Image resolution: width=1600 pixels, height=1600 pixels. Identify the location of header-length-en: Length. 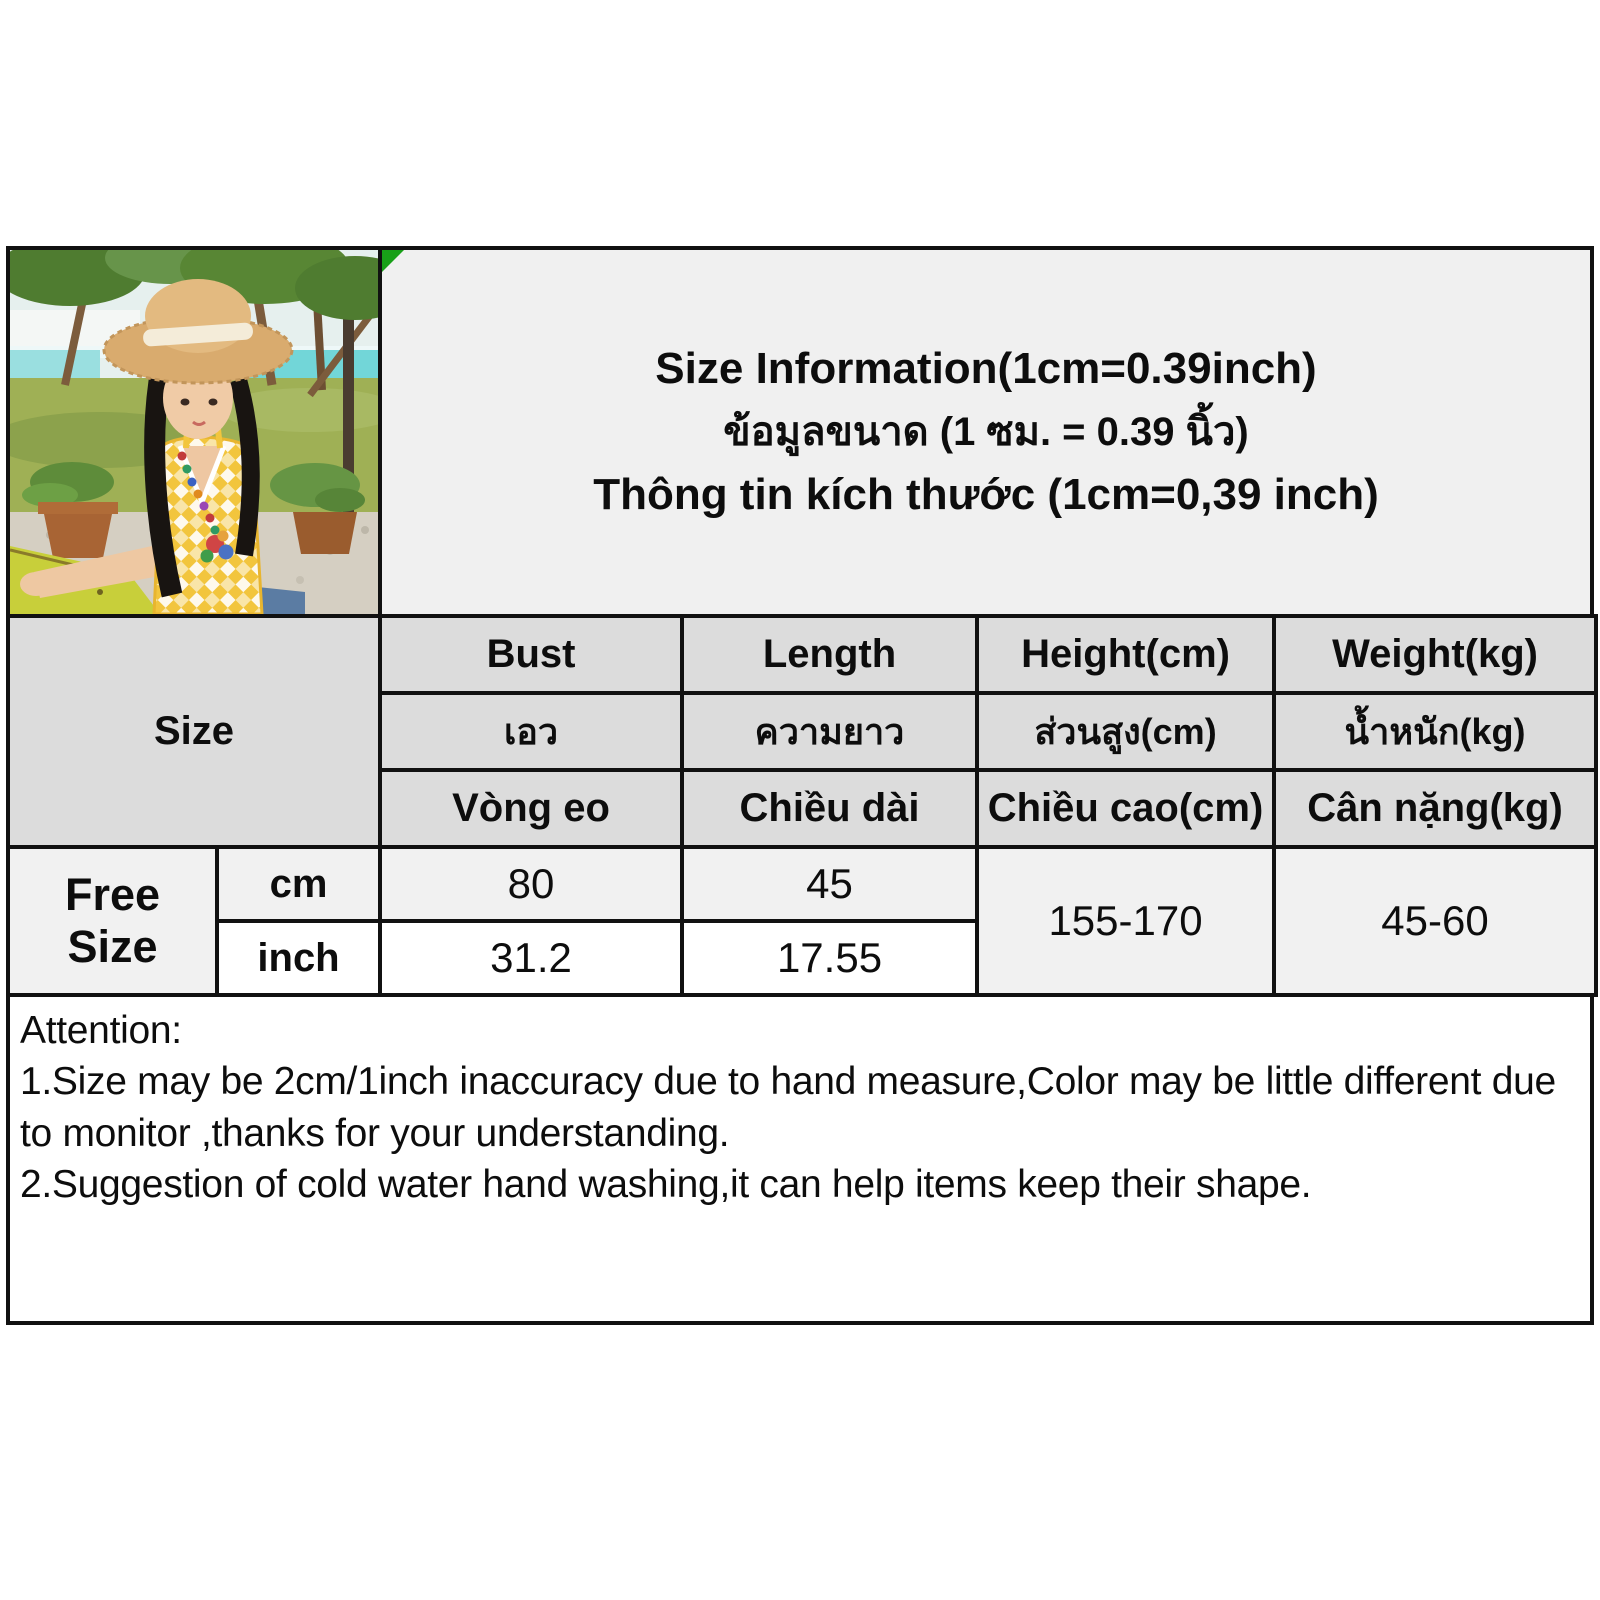
(830, 654).